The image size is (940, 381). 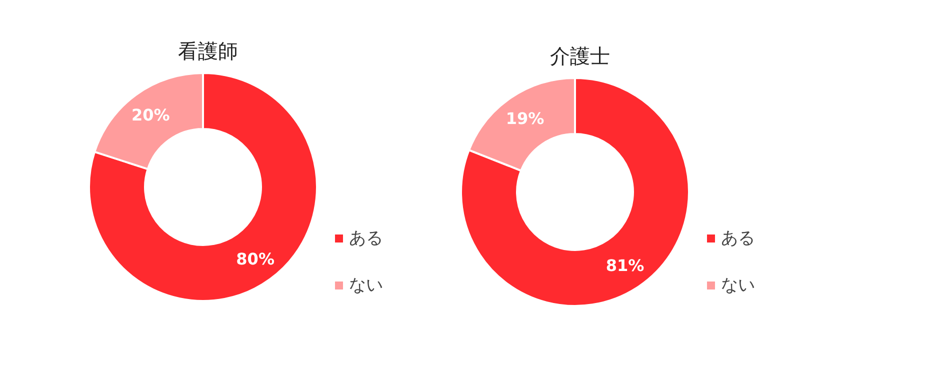 I want to click on data-label: 81%, so click(x=625, y=266).